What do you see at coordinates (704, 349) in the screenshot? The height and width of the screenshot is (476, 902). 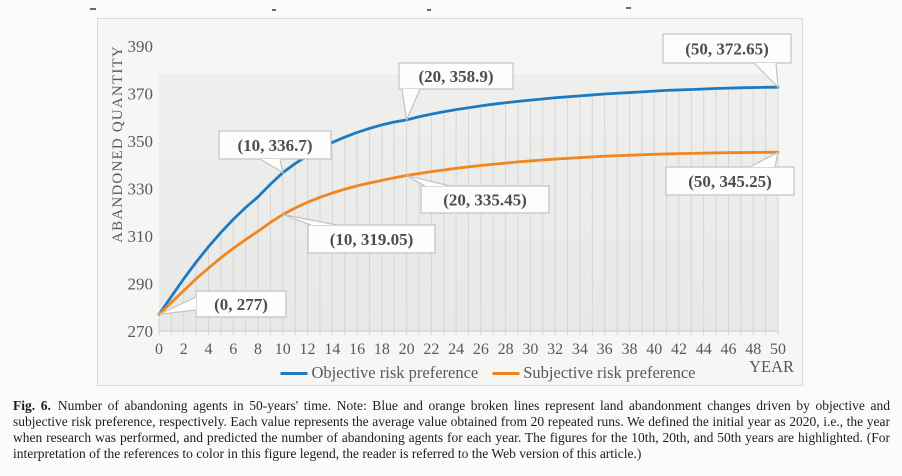 I see `svg-text: 44` at bounding box center [704, 349].